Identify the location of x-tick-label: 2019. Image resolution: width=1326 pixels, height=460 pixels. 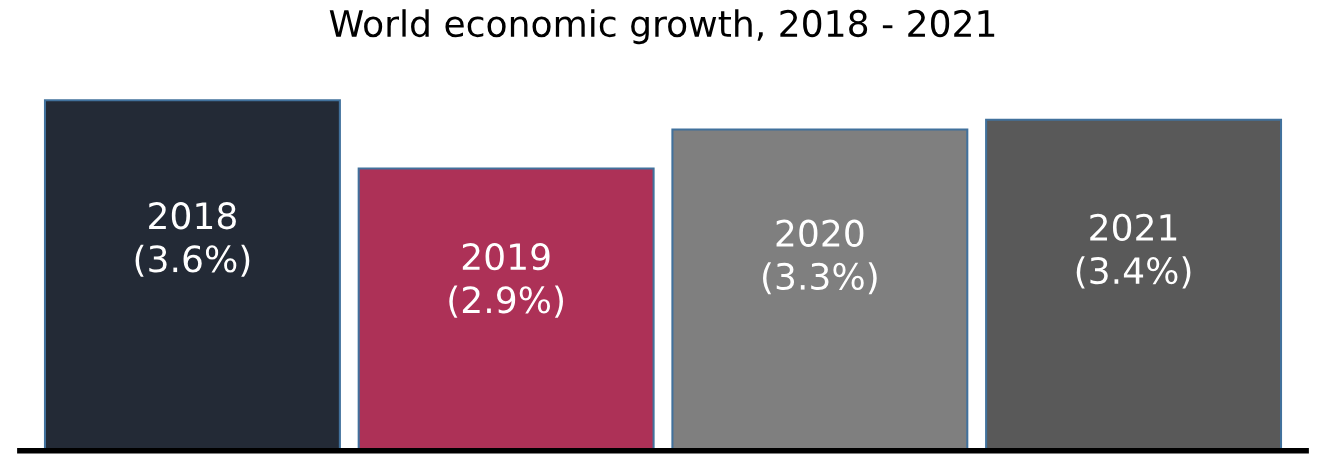
(506, 256).